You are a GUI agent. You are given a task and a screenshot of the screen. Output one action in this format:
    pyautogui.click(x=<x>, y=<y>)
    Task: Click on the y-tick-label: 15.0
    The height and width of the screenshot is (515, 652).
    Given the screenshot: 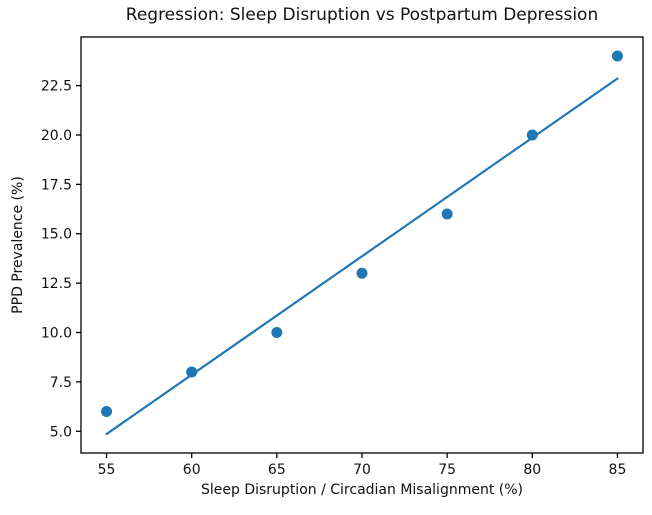 What is the action you would take?
    pyautogui.click(x=56, y=235)
    